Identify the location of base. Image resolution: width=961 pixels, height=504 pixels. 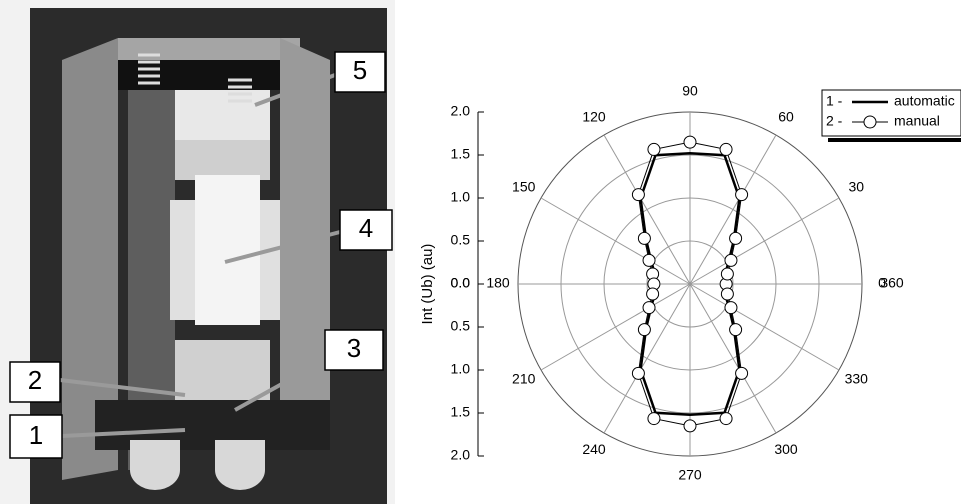
(212, 425).